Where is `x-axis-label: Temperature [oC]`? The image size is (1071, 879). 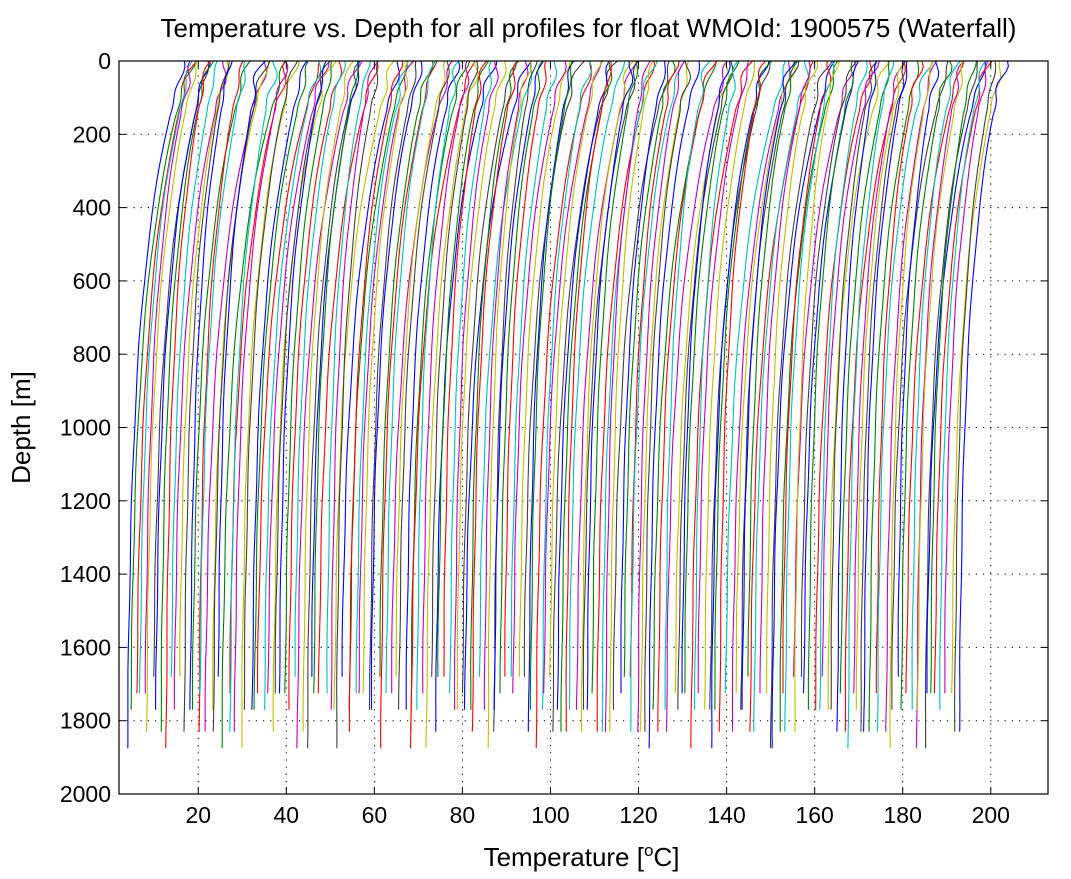 x-axis-label: Temperature [oC] is located at coordinates (582, 856).